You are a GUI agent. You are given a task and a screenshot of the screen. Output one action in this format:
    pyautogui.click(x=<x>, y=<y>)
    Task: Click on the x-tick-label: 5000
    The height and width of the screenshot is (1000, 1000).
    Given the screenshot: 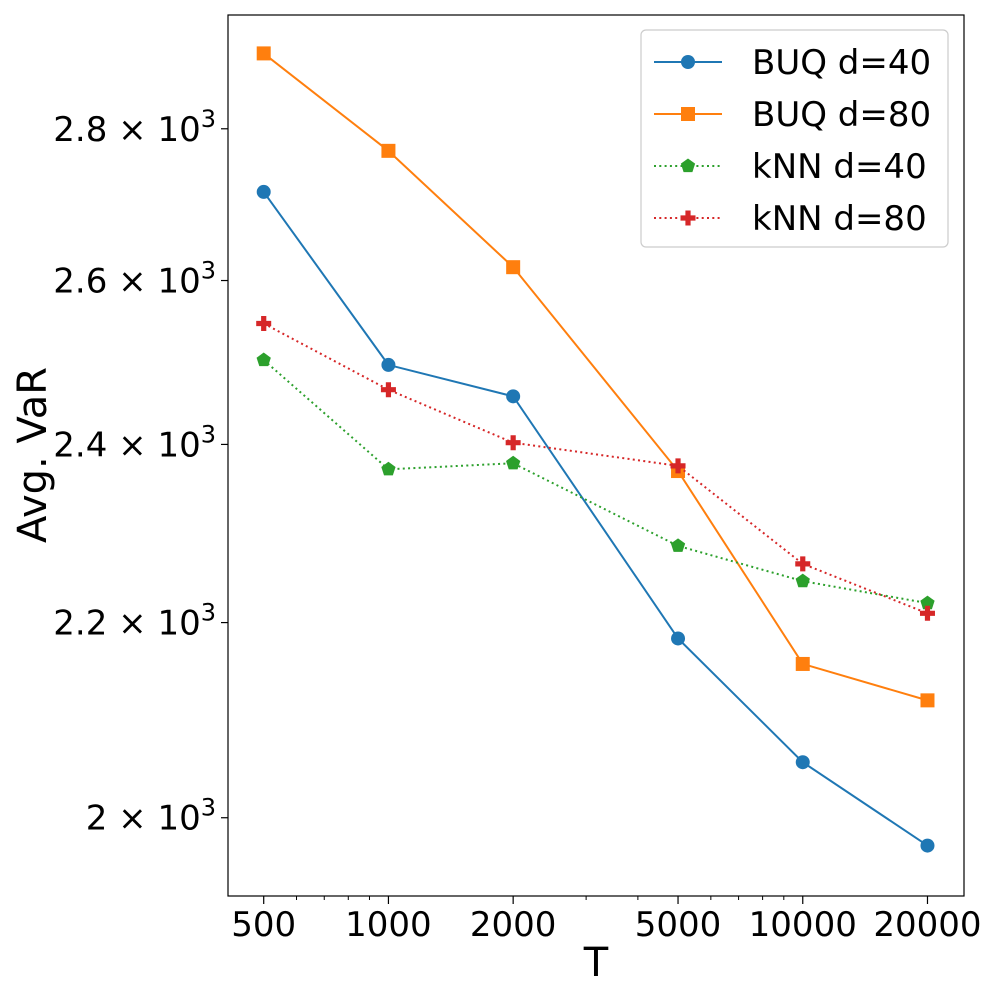 What is the action you would take?
    pyautogui.click(x=678, y=925)
    